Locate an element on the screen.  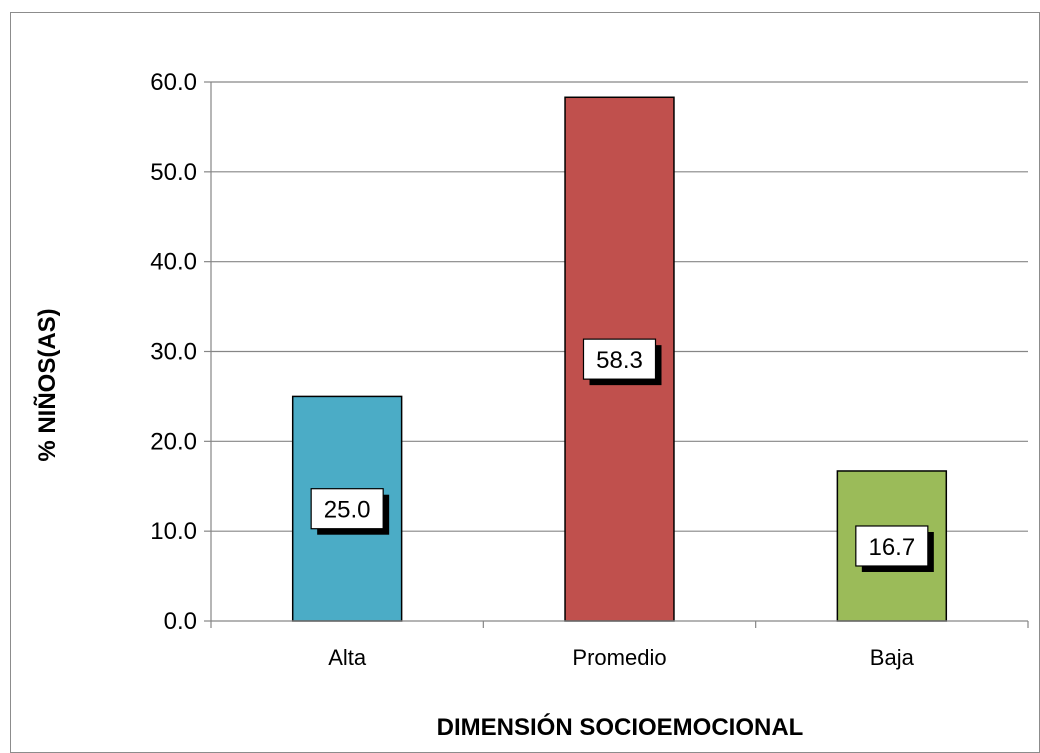
y-tick-label: 10.0 is located at coordinates (173, 531).